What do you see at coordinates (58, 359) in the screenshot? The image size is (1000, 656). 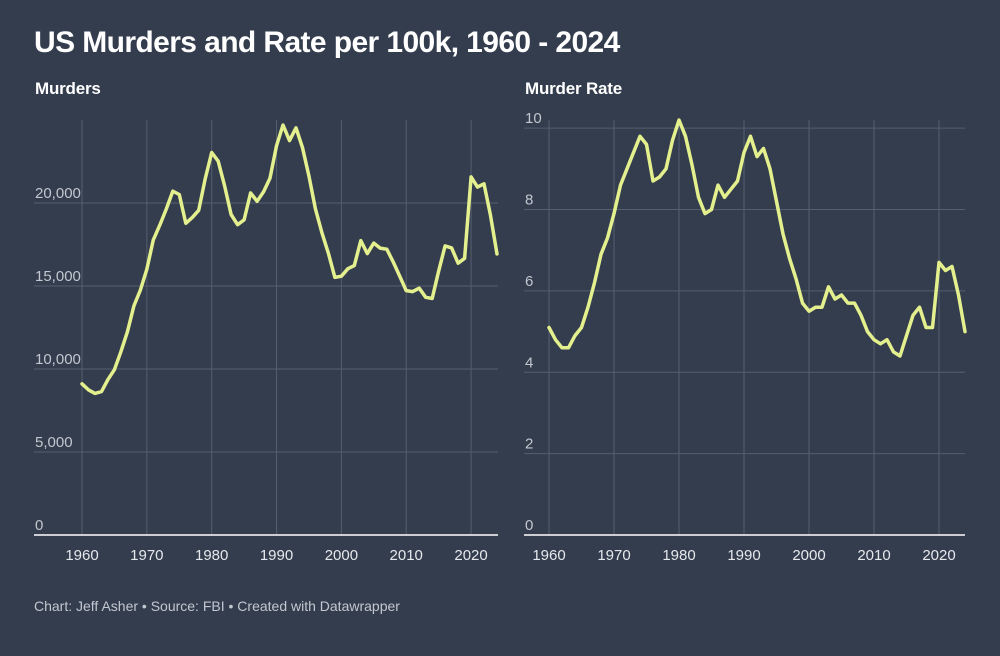 I see `murders-ytick-label: 10,000` at bounding box center [58, 359].